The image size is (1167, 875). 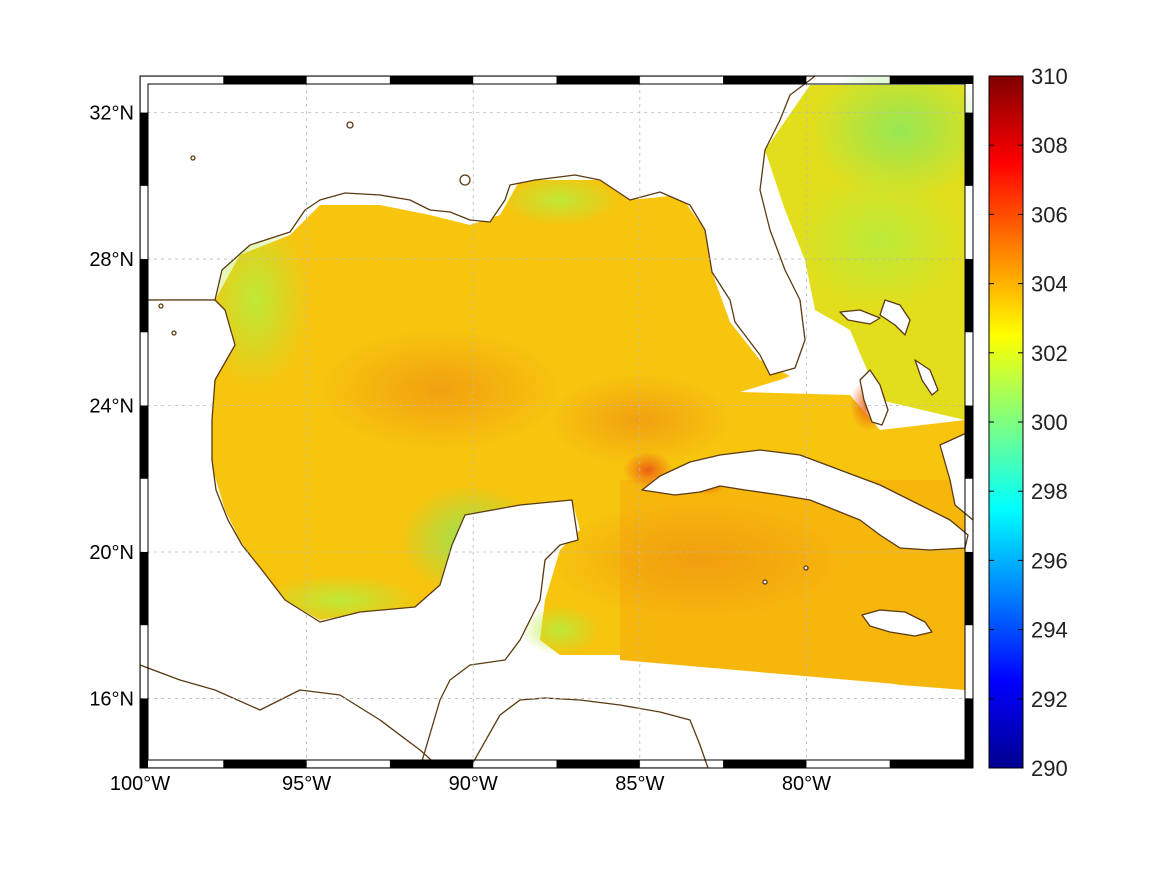 I want to click on andros-island, so click(x=874, y=397).